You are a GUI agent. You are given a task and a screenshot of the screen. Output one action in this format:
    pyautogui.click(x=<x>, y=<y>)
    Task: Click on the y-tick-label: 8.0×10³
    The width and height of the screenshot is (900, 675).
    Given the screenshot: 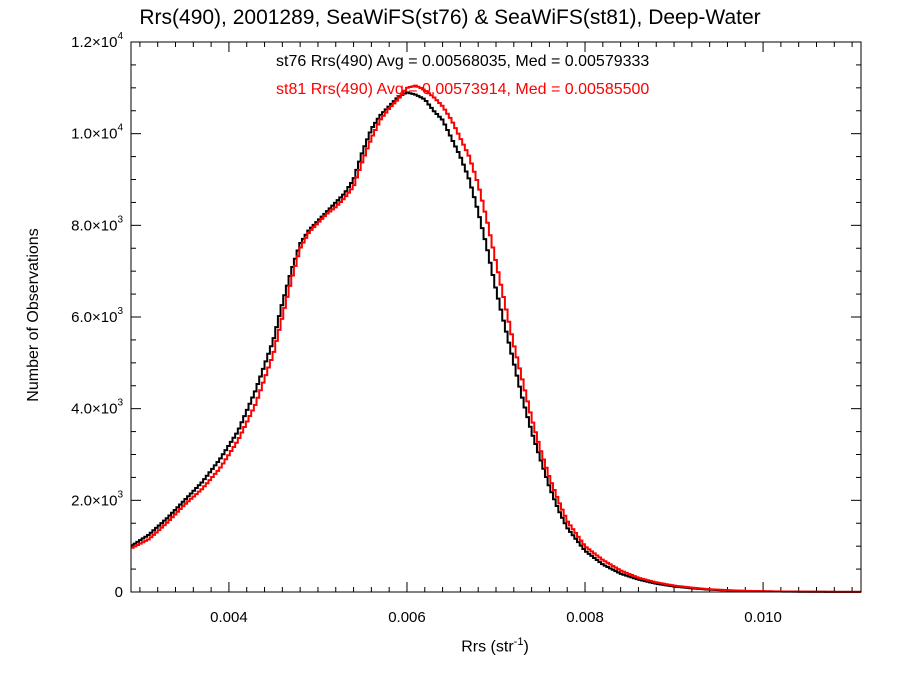 What is the action you would take?
    pyautogui.click(x=97, y=224)
    